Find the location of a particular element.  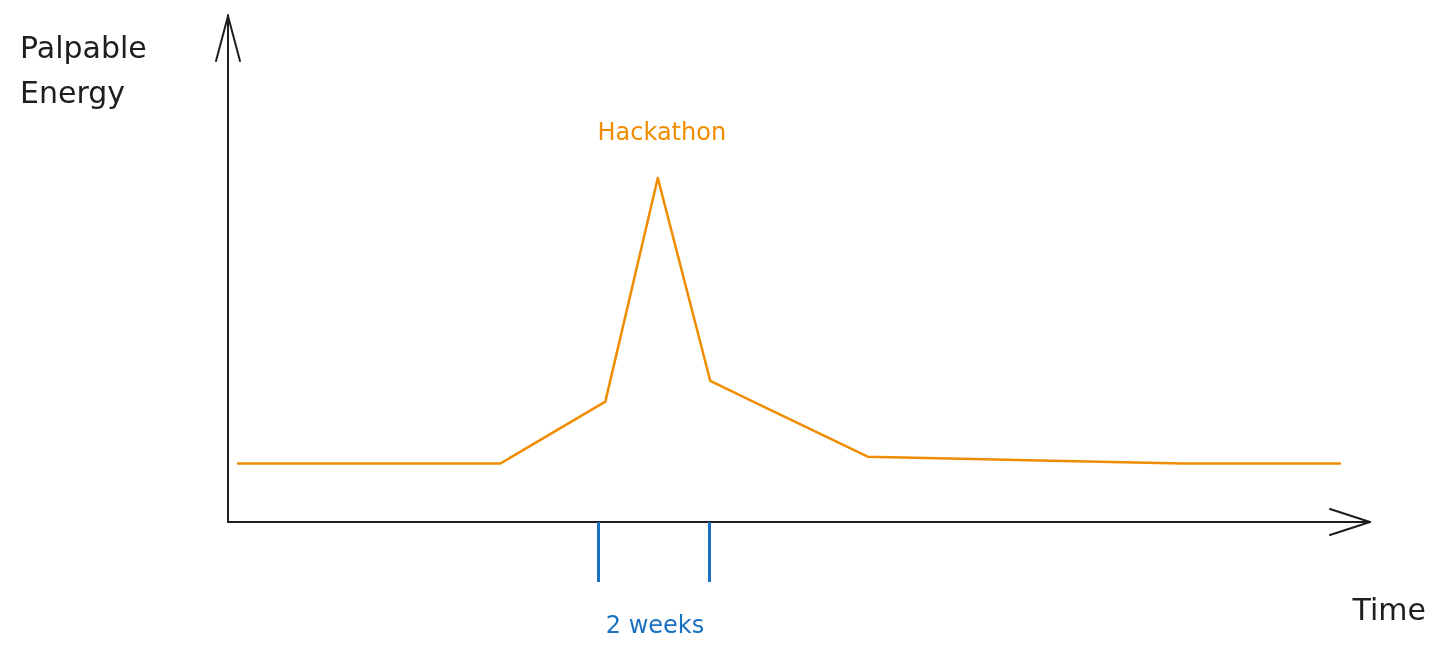

y-axis-title: Palpable Energy is located at coordinates (83, 70).